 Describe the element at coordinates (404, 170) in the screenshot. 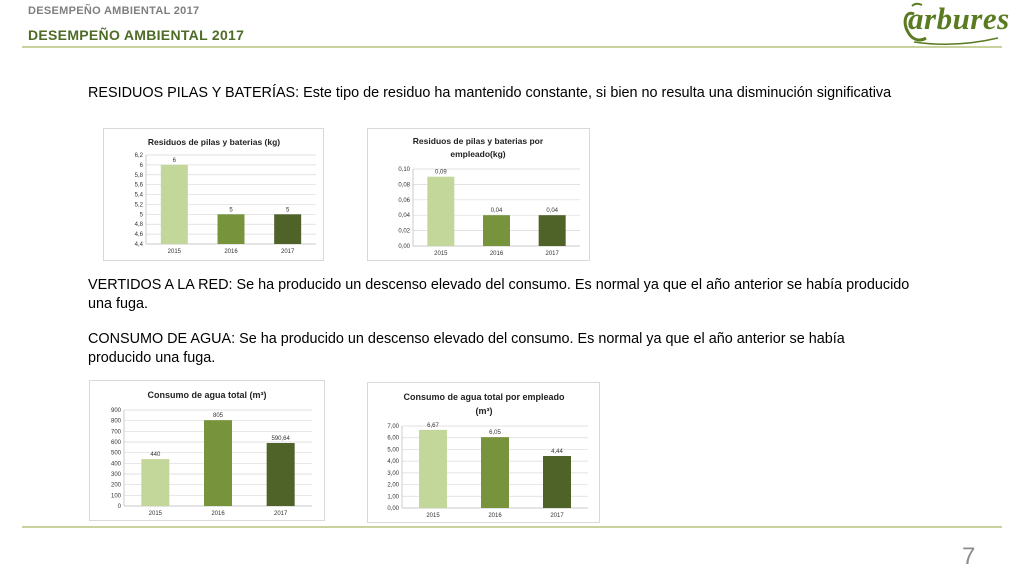

I see `y-tick-label: 0,10` at that location.